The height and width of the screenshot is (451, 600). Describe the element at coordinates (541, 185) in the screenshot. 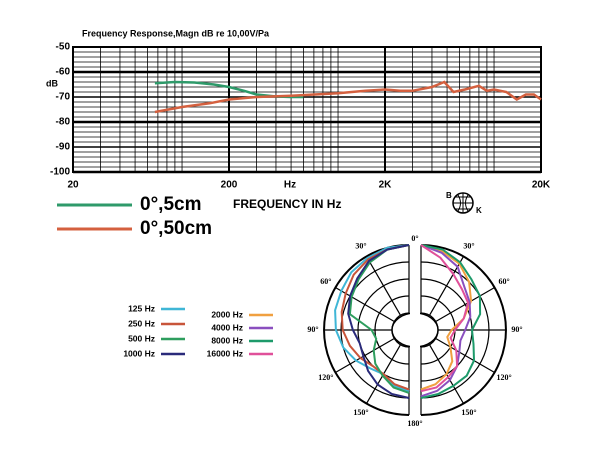

I see `x-tick-label: 20K` at that location.